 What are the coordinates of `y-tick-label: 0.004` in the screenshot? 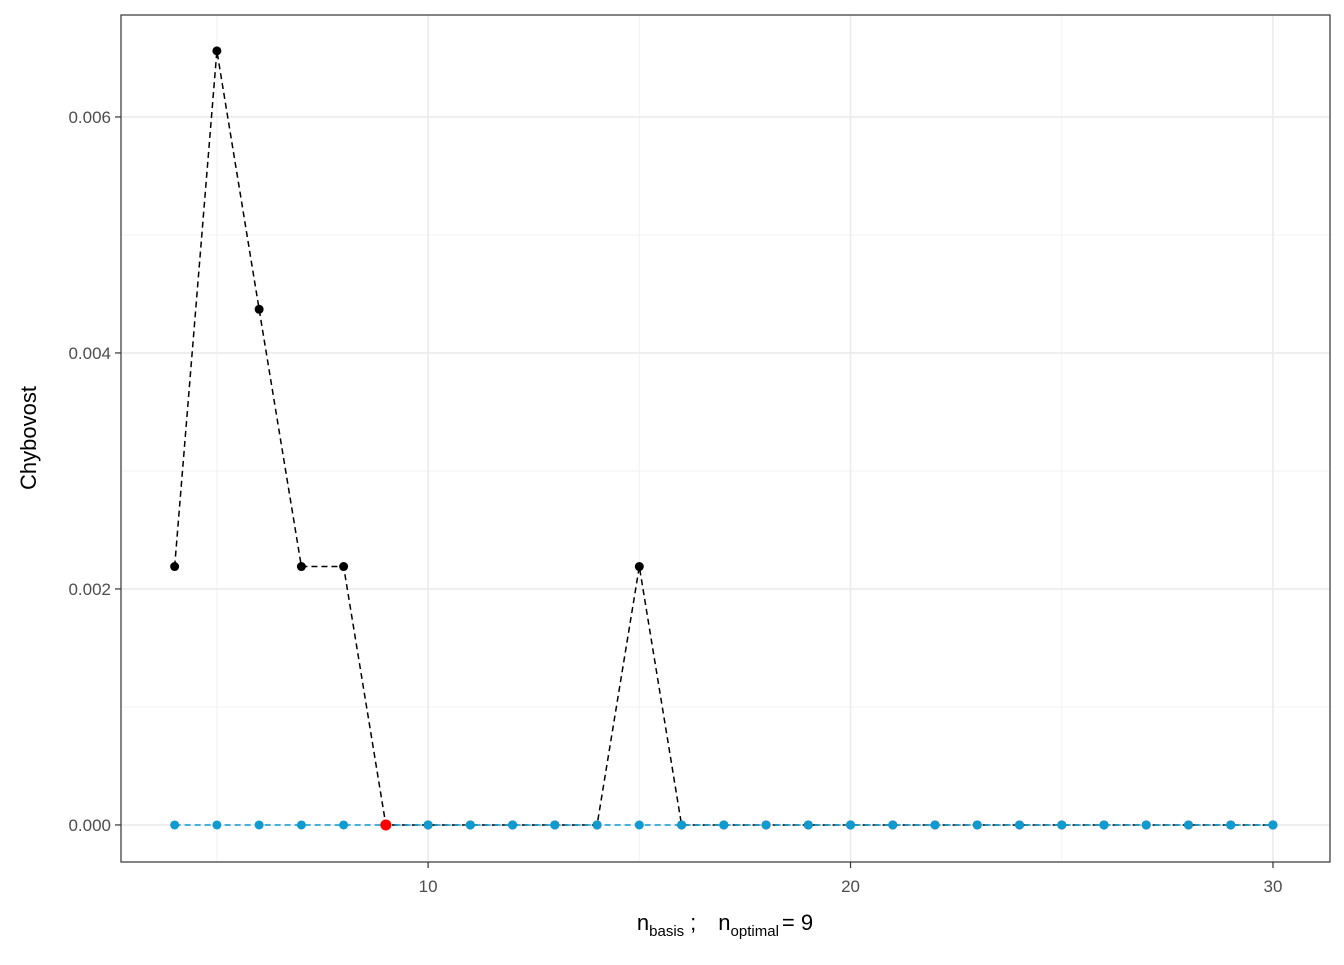 It's located at (89, 353).